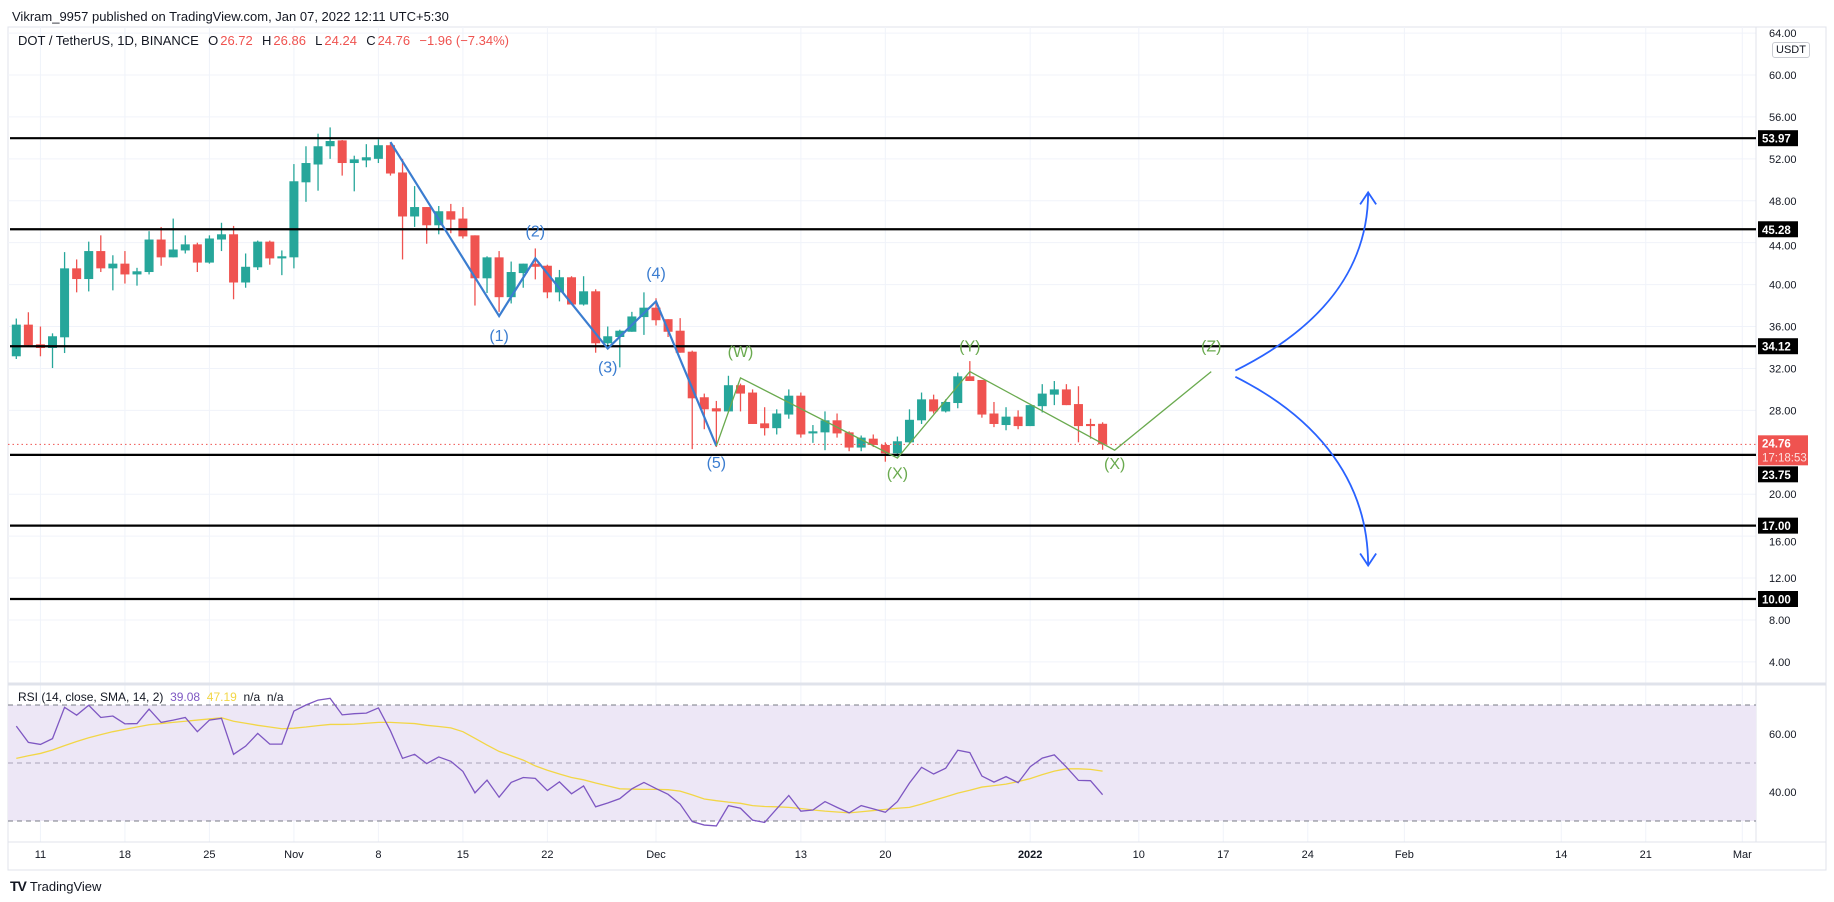 The image size is (1834, 902). What do you see at coordinates (221, 697) in the screenshot?
I see `rsi-sma-value: 47.19` at bounding box center [221, 697].